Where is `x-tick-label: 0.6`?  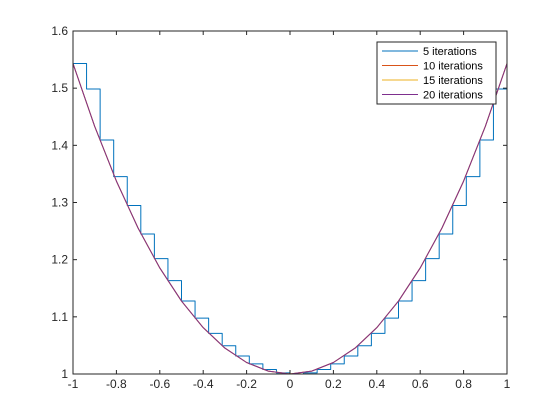
x-tick-label: 0.6 is located at coordinates (420, 384).